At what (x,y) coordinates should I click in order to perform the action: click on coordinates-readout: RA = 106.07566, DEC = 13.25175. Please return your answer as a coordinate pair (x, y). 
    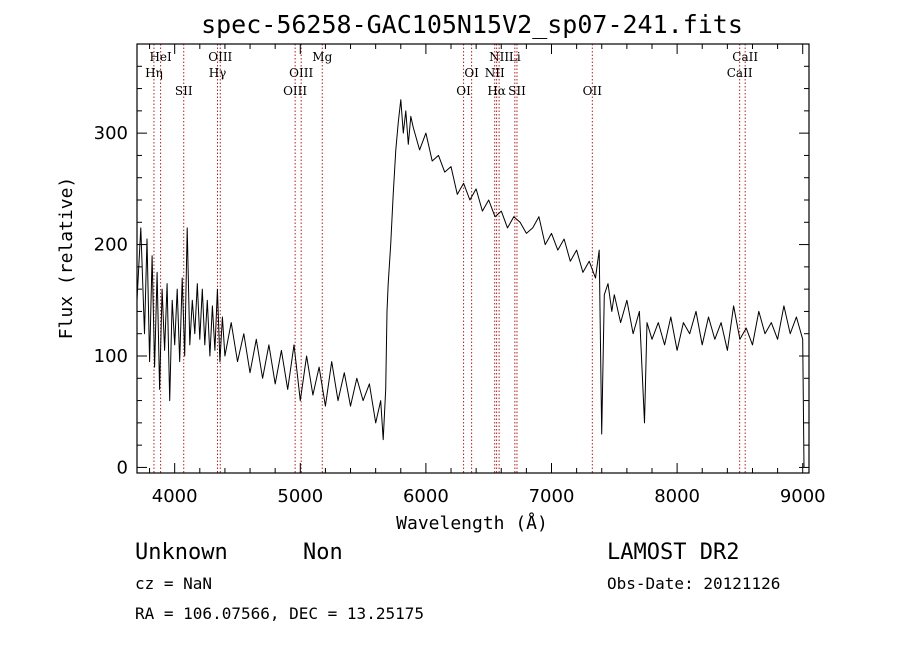
    Looking at the image, I should click on (279, 613).